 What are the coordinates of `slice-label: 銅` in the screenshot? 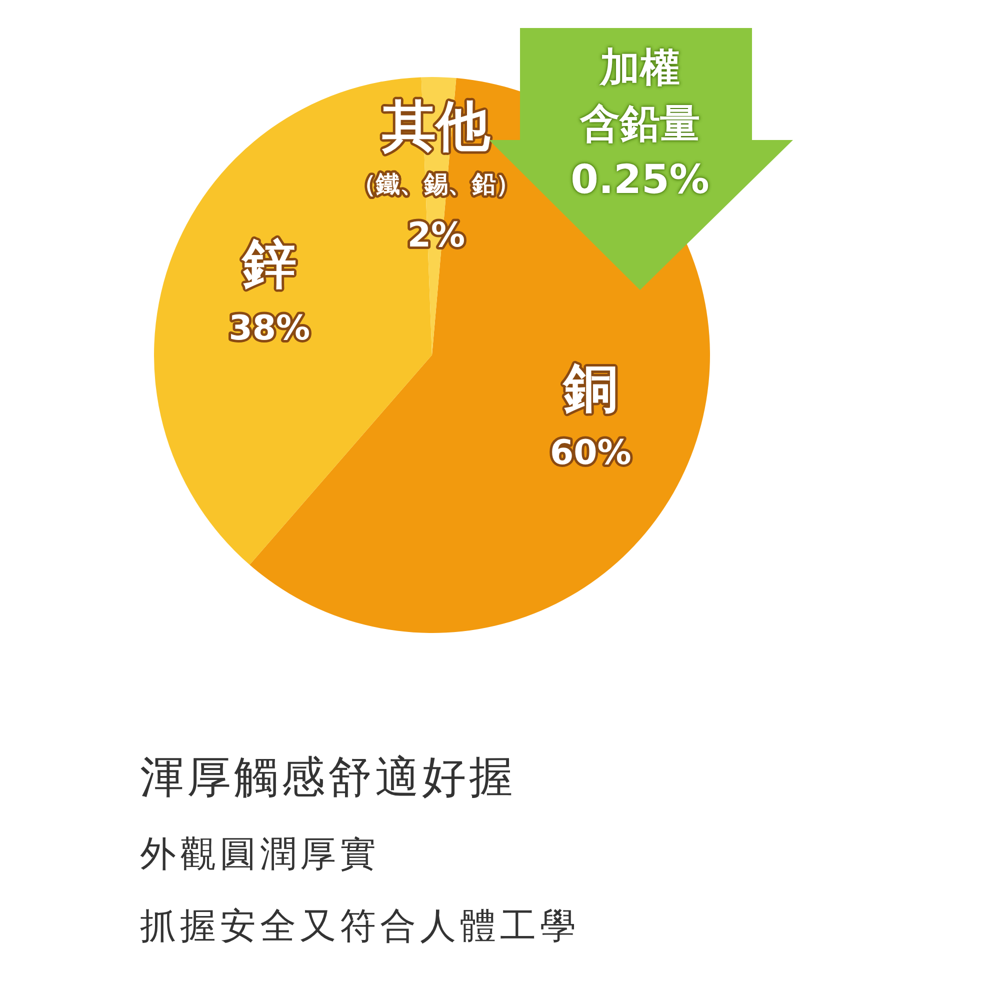 It's located at (590, 388).